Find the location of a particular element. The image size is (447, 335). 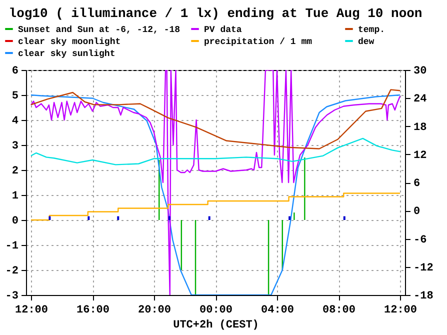

y-tick-label: 5 is located at coordinates (15, 96).